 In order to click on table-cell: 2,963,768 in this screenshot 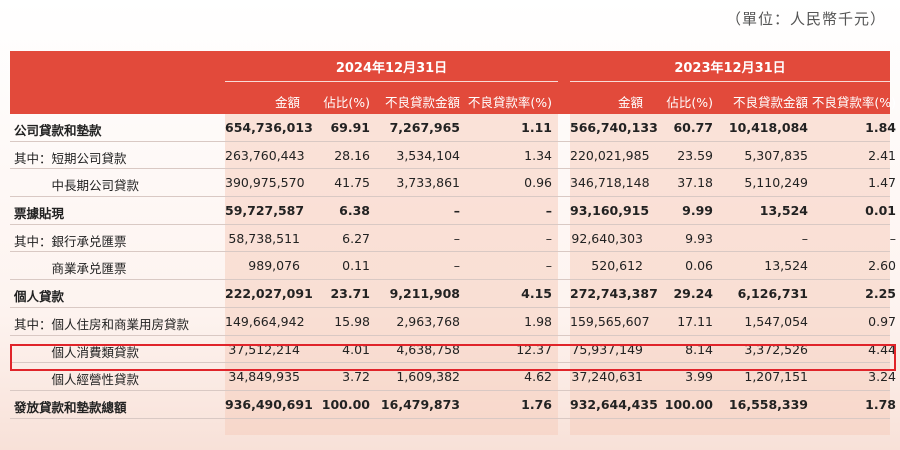, I will do `click(428, 321)`.